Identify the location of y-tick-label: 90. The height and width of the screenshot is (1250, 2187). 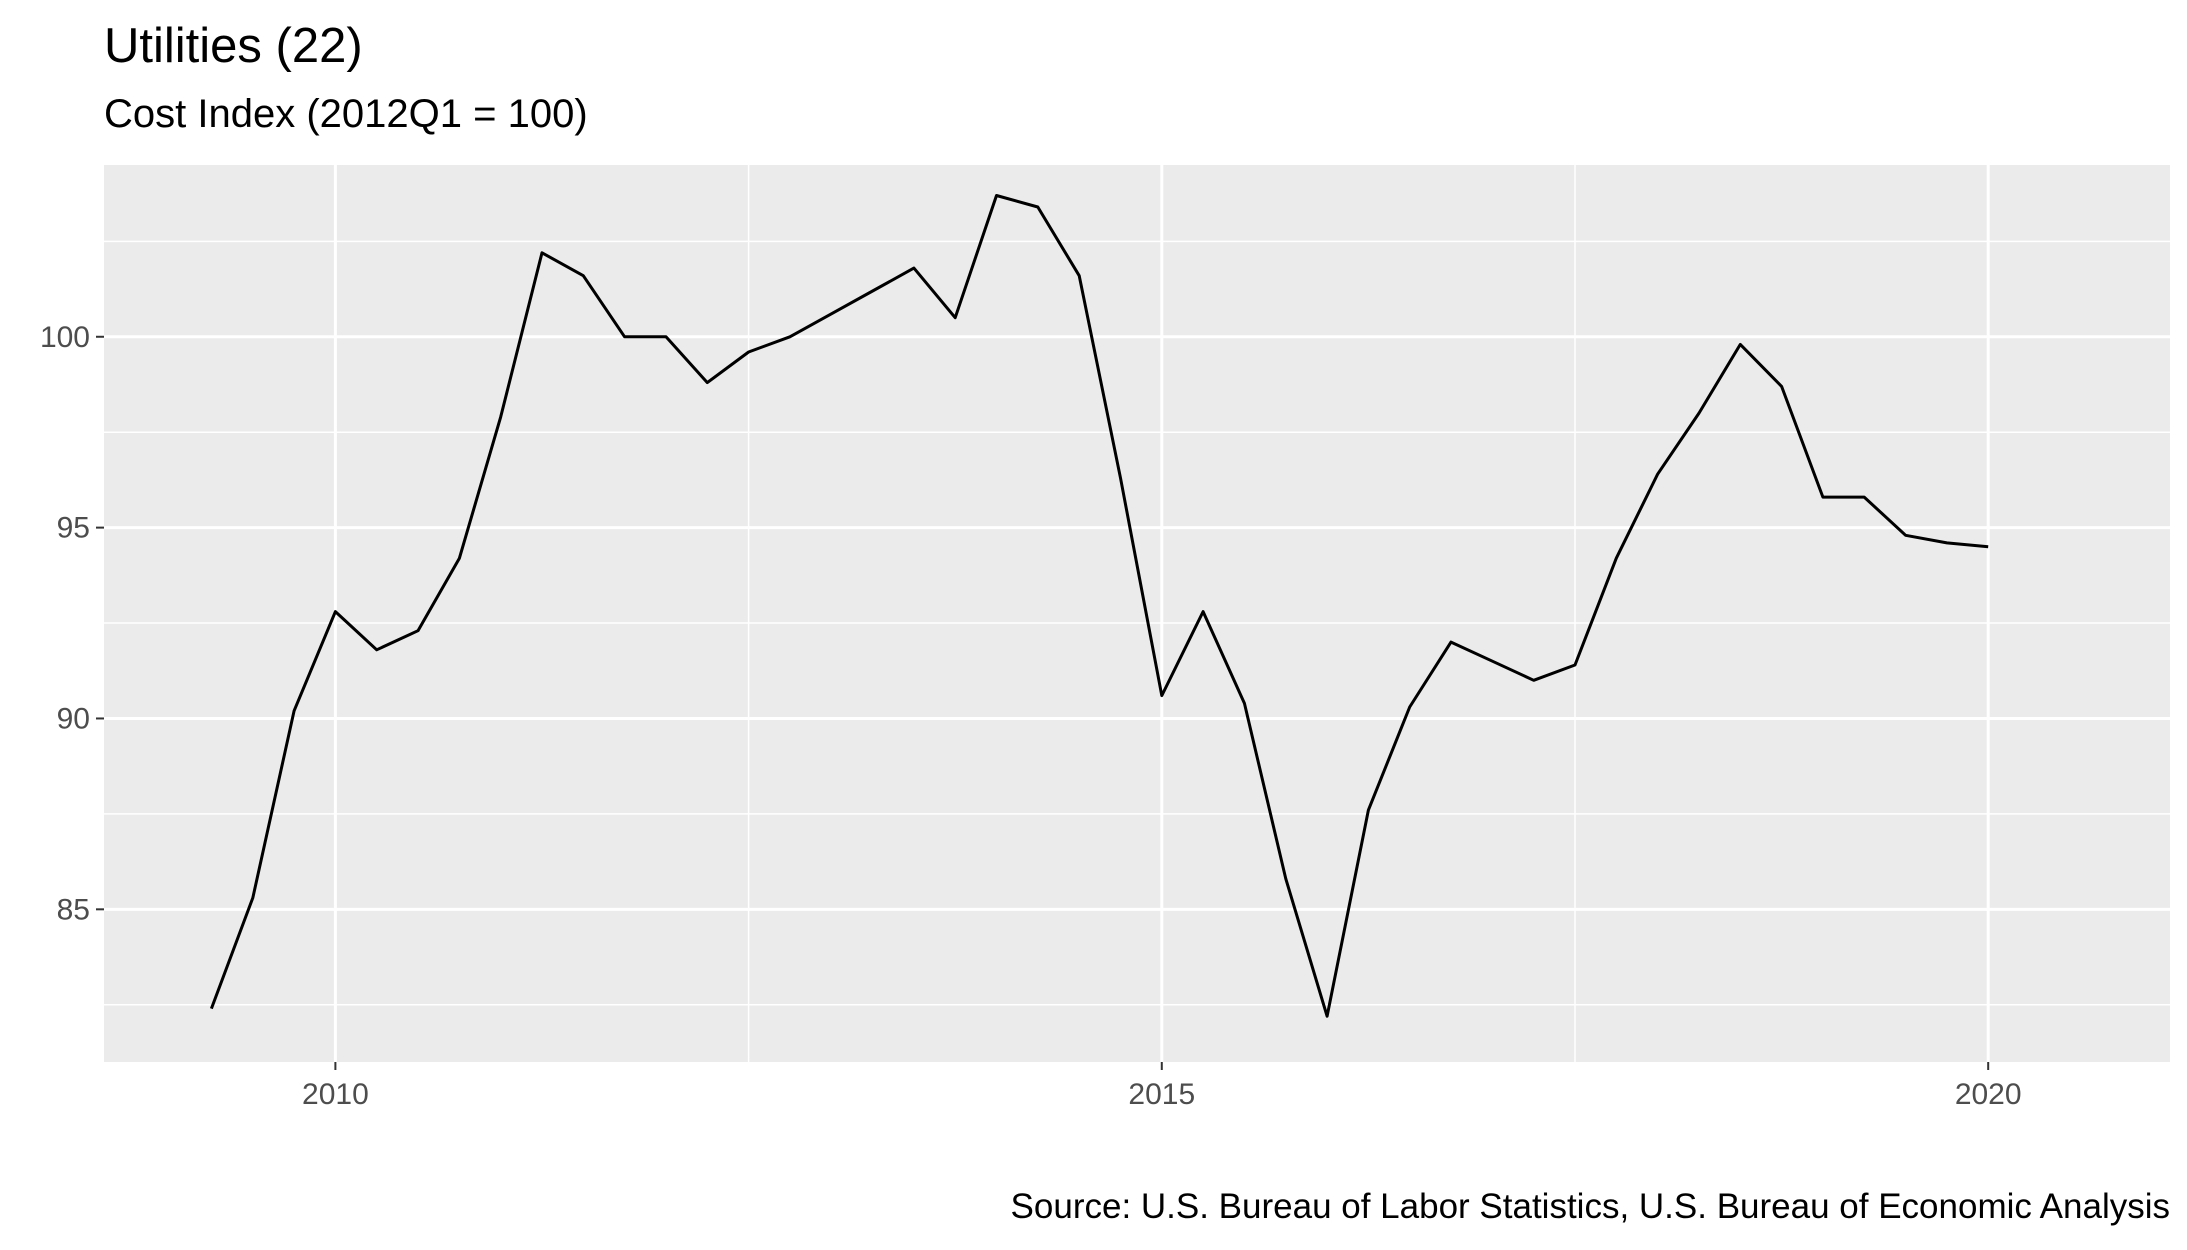
(73, 718).